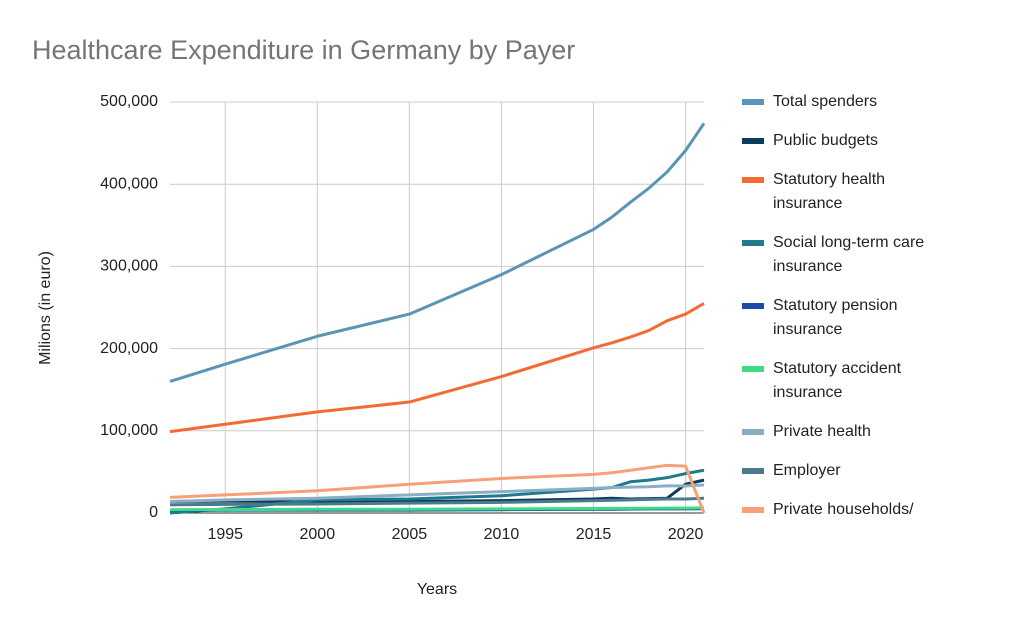 This screenshot has width=1024, height=633. I want to click on y-axis-label: Milions (in euro), so click(45, 308).